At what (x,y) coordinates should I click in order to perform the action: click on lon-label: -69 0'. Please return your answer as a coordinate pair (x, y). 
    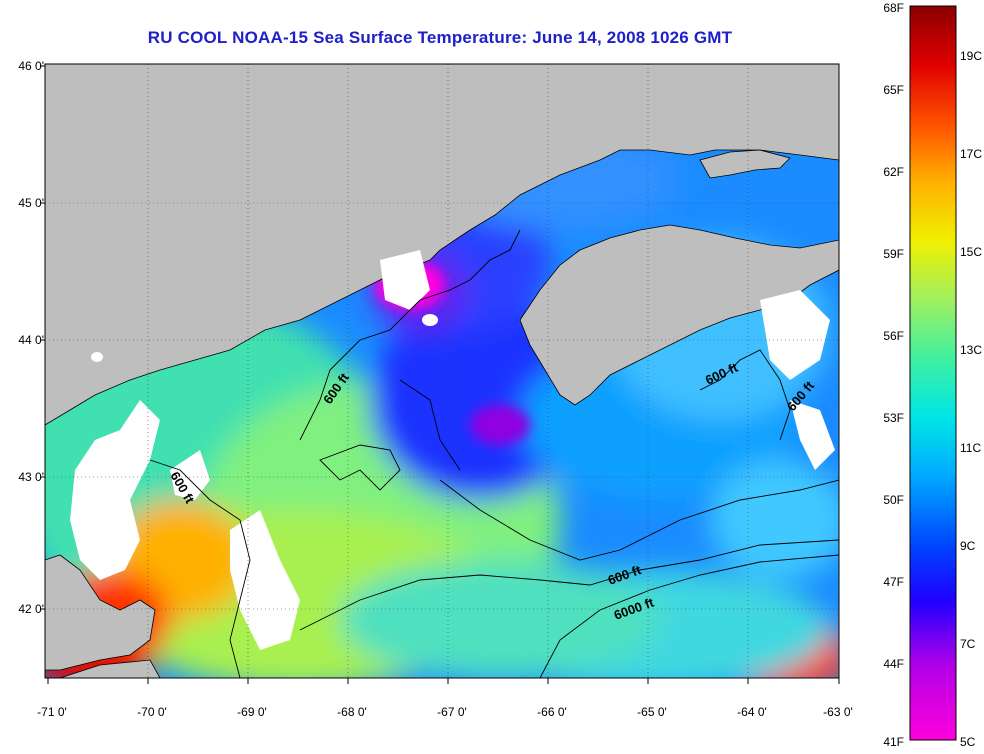
    Looking at the image, I should click on (252, 712).